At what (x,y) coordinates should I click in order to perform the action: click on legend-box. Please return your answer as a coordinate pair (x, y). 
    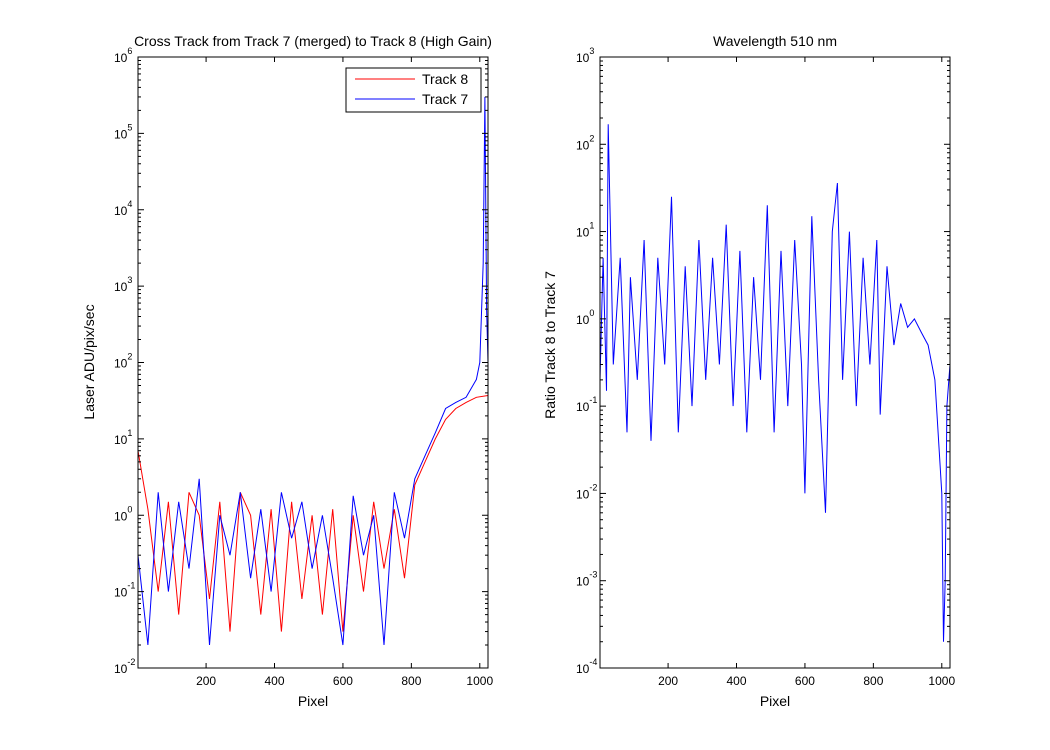
    Looking at the image, I should click on (413, 90).